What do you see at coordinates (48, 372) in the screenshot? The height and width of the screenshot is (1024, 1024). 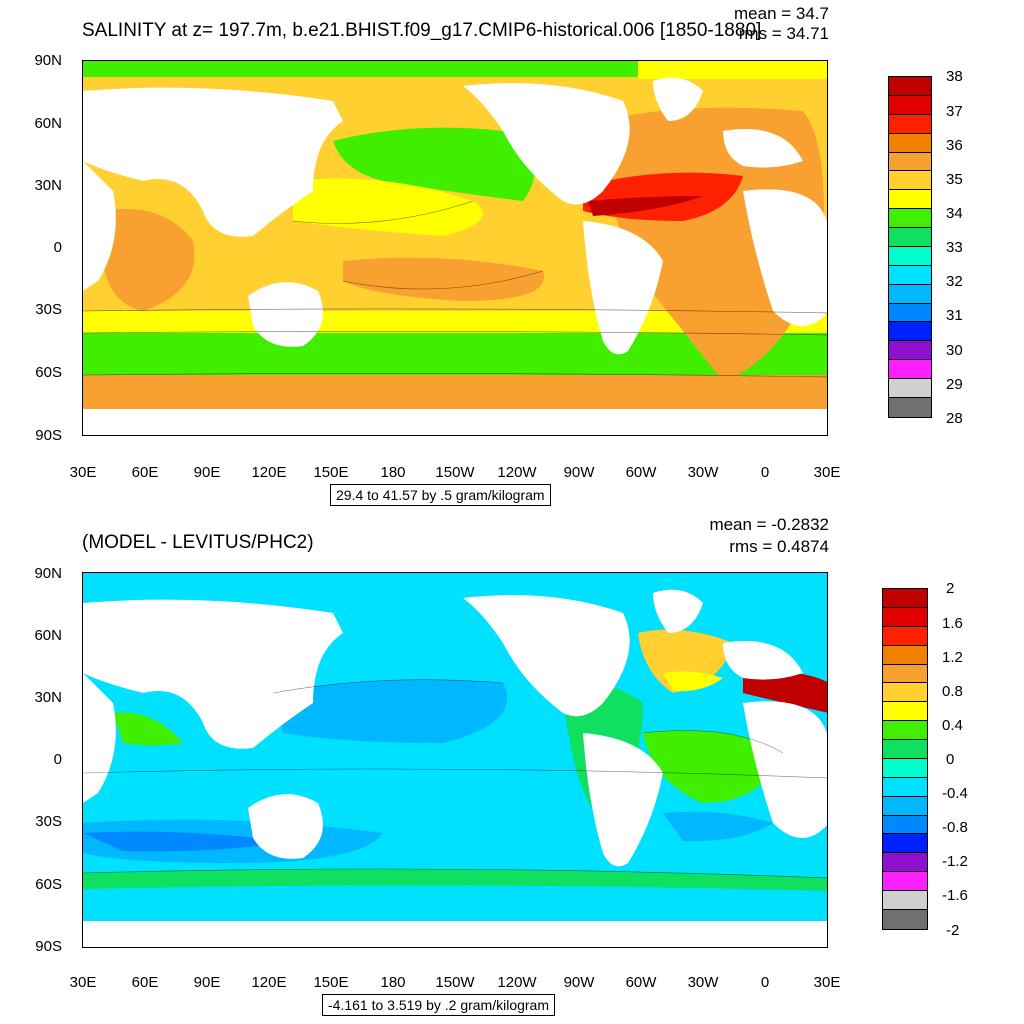 I see `panel1-y-tick: 60S` at bounding box center [48, 372].